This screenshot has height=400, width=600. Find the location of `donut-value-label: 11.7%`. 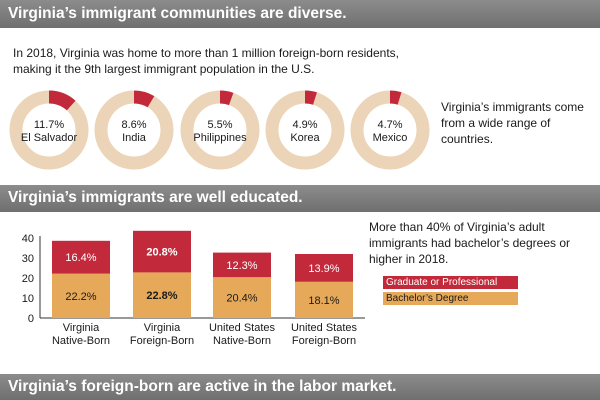

donut-value-label: 11.7% is located at coordinates (49, 125).